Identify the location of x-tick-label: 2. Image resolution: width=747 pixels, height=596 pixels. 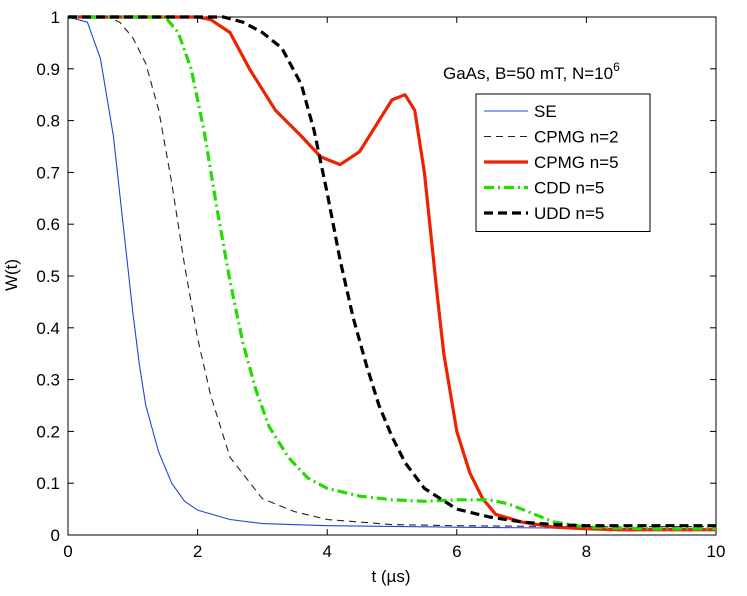
(197, 551).